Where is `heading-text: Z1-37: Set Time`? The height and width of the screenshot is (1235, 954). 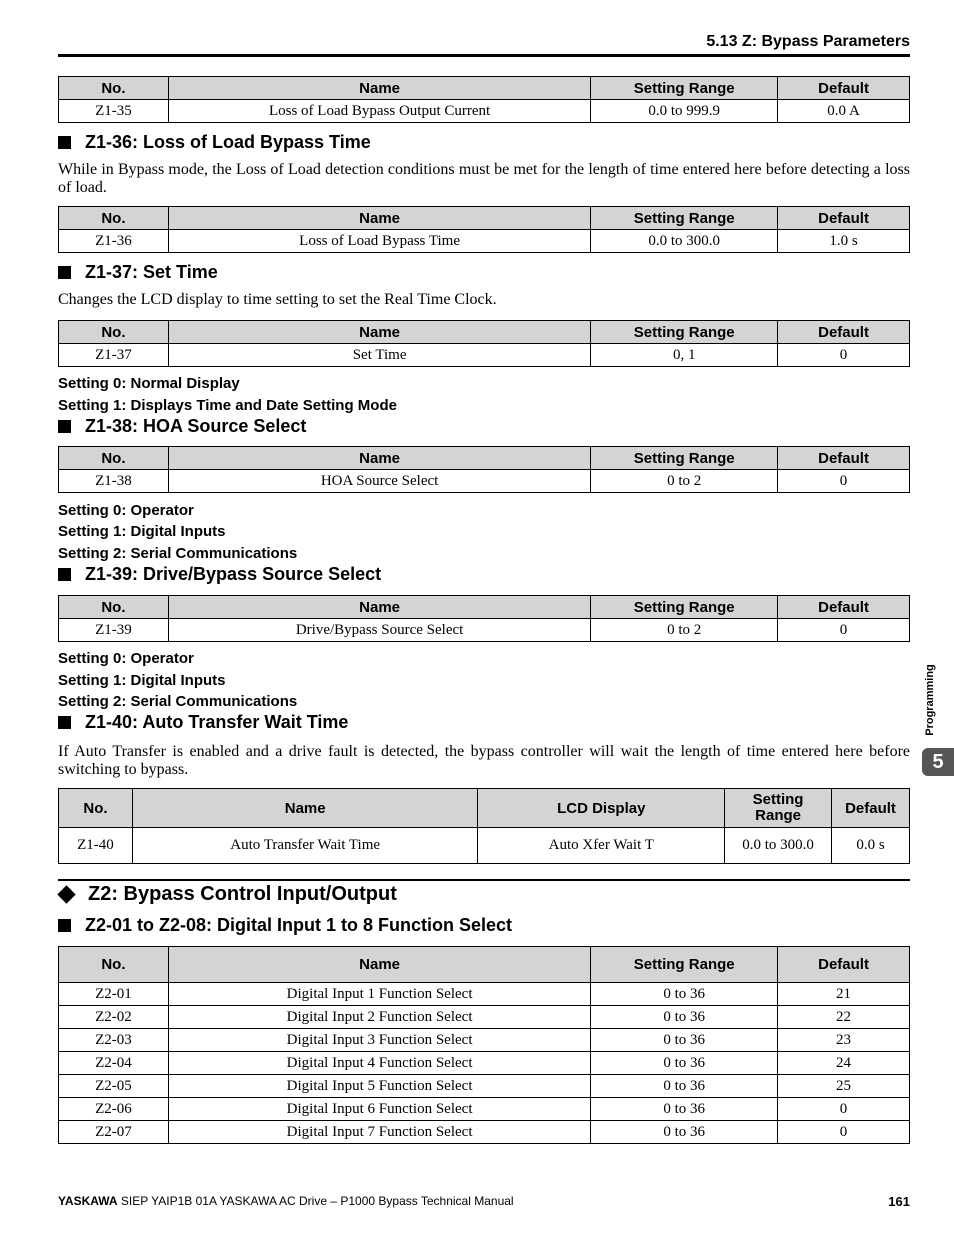
heading-text: Z1-37: Set Time is located at coordinates (151, 272).